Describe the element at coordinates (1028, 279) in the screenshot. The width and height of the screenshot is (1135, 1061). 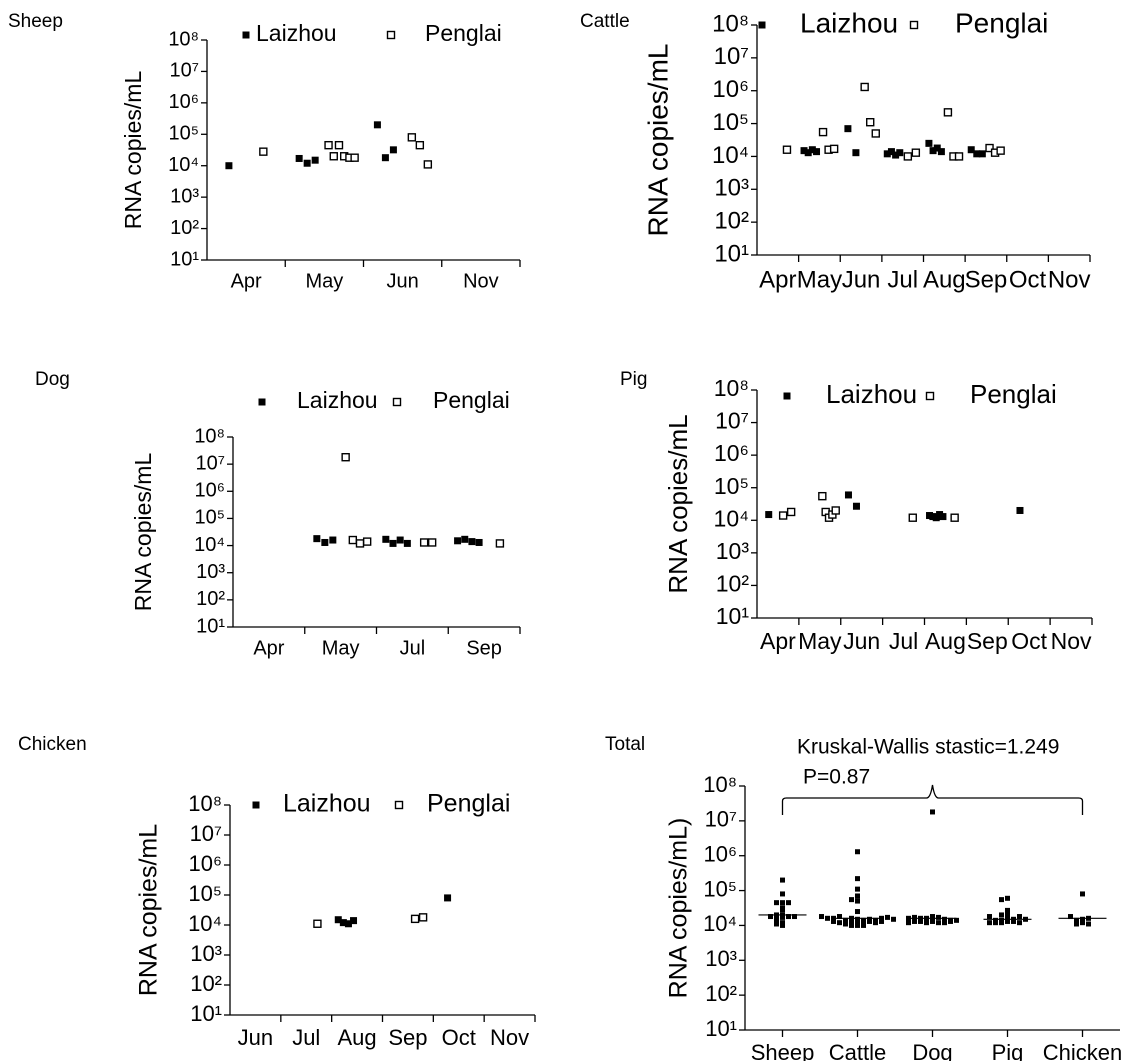
I see `x-tick-label: Oct` at that location.